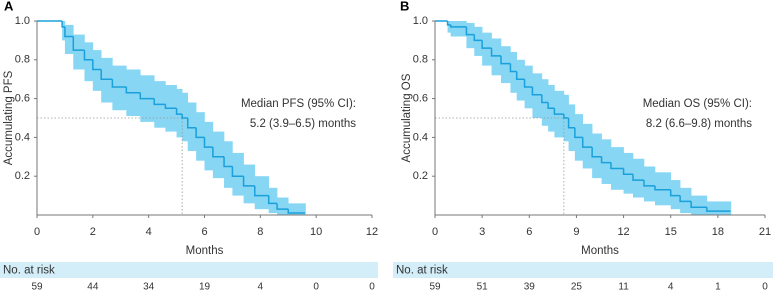 The width and height of the screenshot is (773, 294). I want to click on panel-label: A, so click(9, 6).